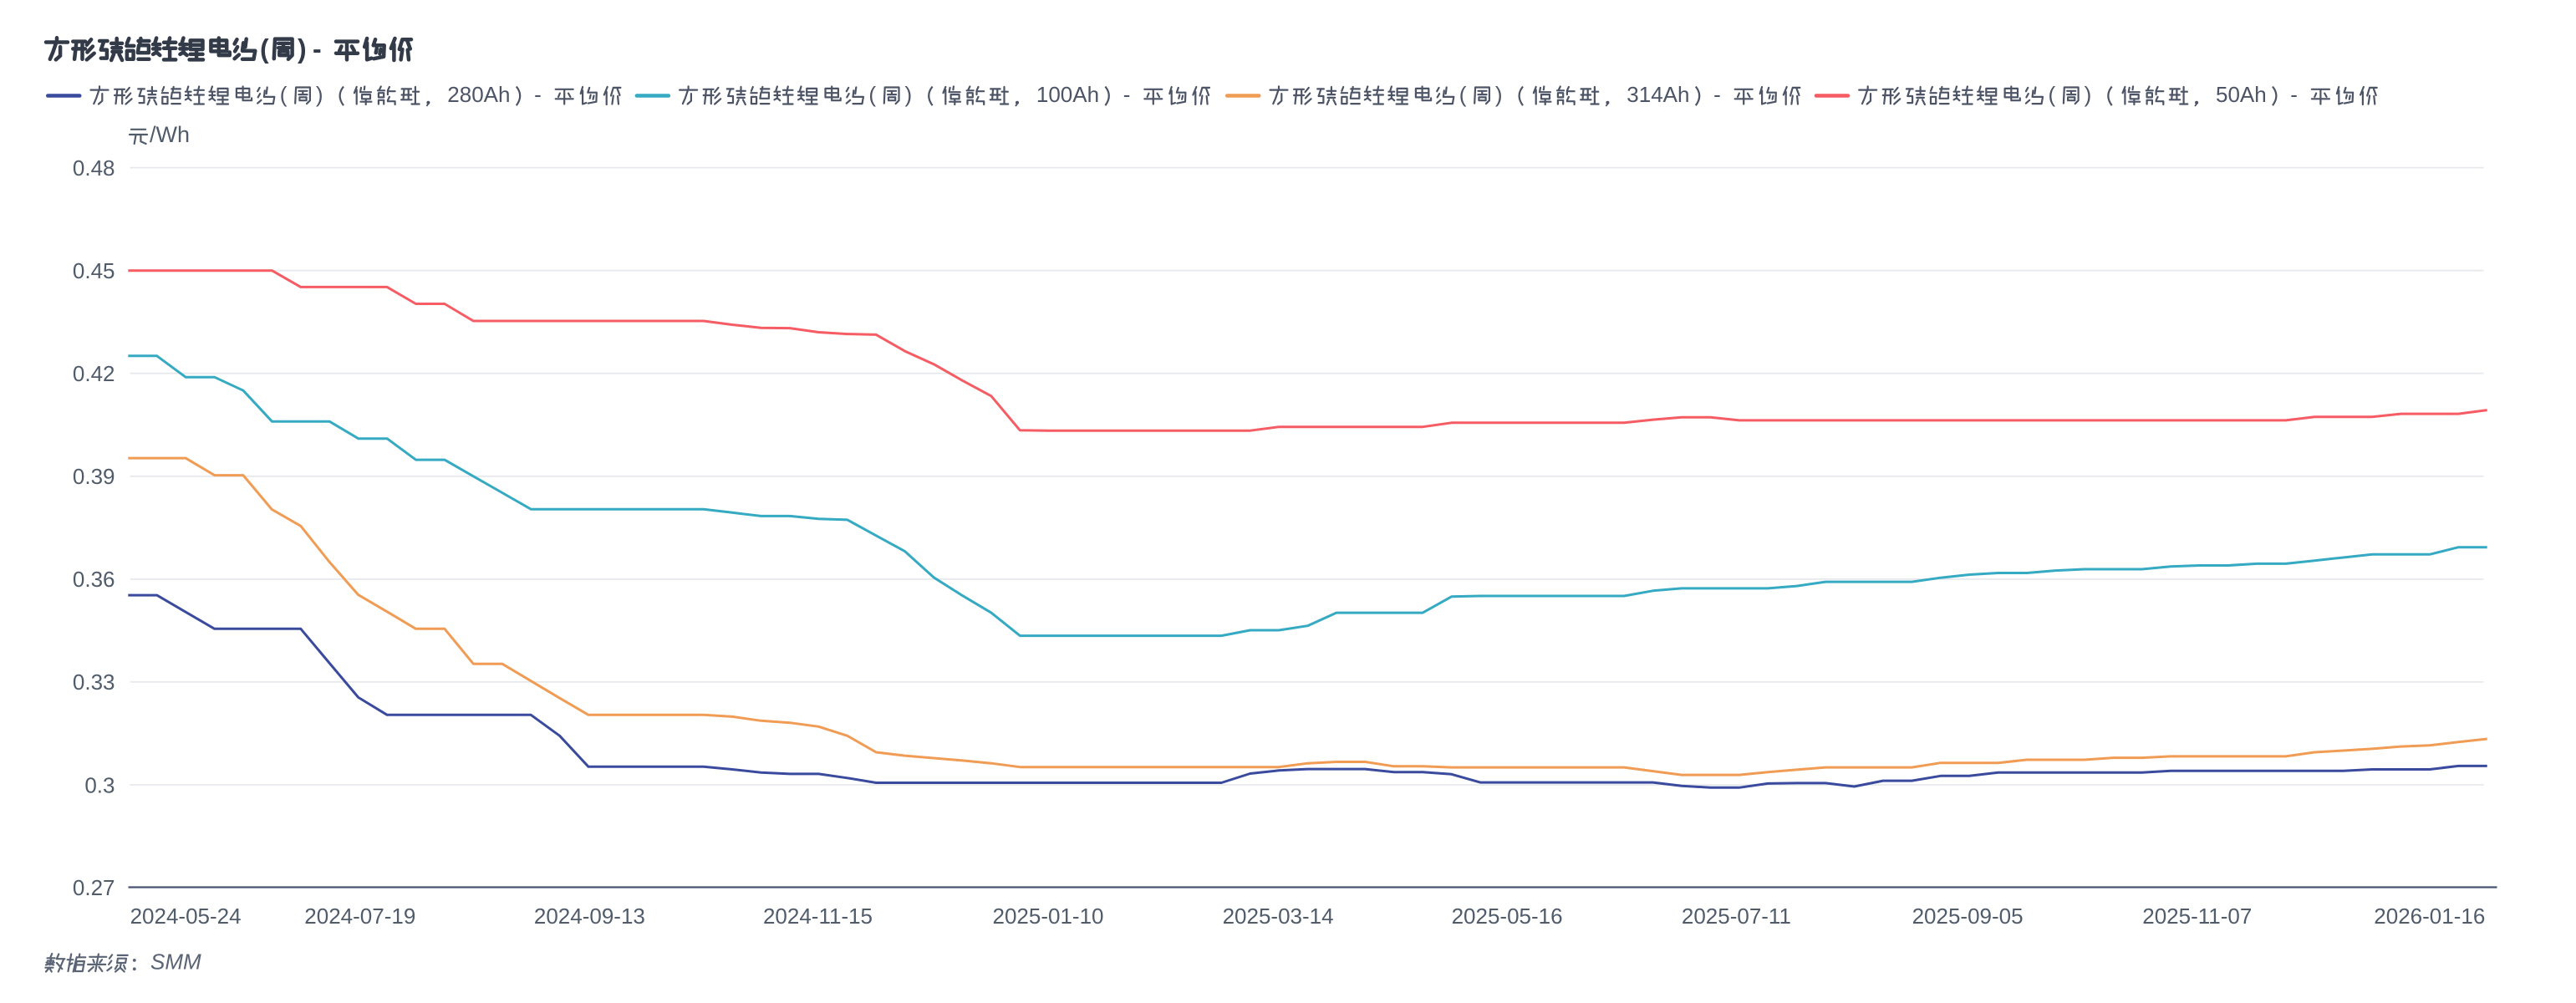 The height and width of the screenshot is (1003, 2576). What do you see at coordinates (1067, 94) in the screenshot?
I see `svg-text: 100Ah` at bounding box center [1067, 94].